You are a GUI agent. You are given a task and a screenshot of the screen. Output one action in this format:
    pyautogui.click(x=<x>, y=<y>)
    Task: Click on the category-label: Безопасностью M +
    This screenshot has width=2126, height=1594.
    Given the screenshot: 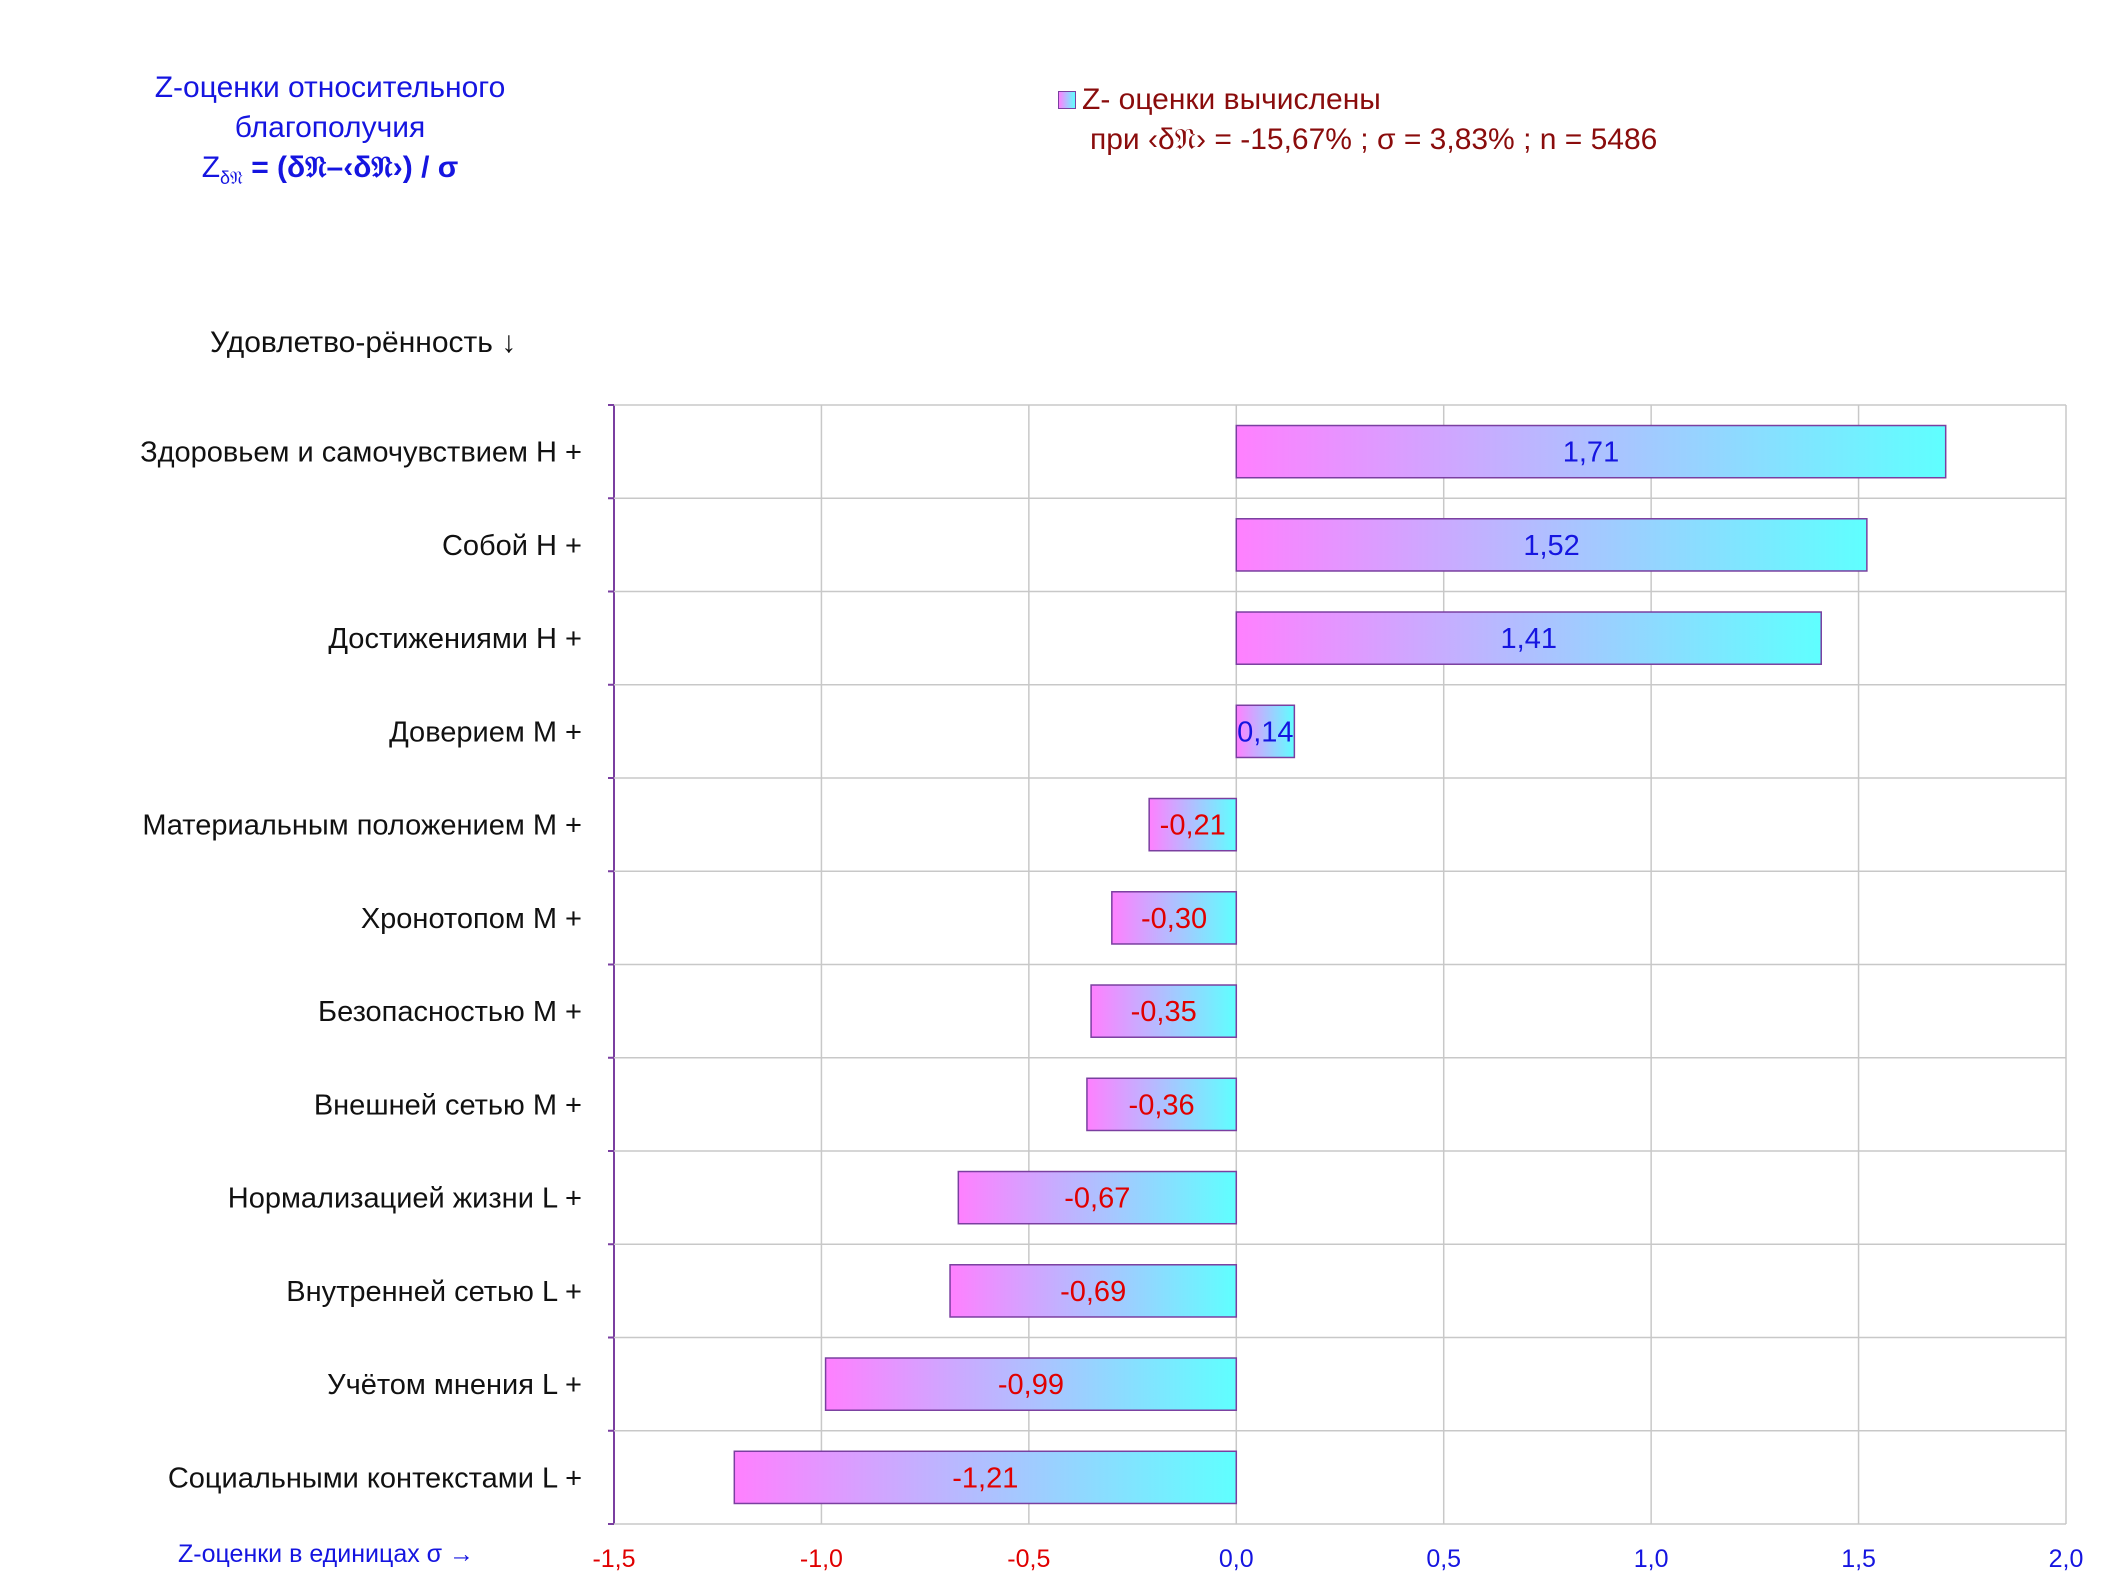 What is the action you would take?
    pyautogui.click(x=450, y=1012)
    